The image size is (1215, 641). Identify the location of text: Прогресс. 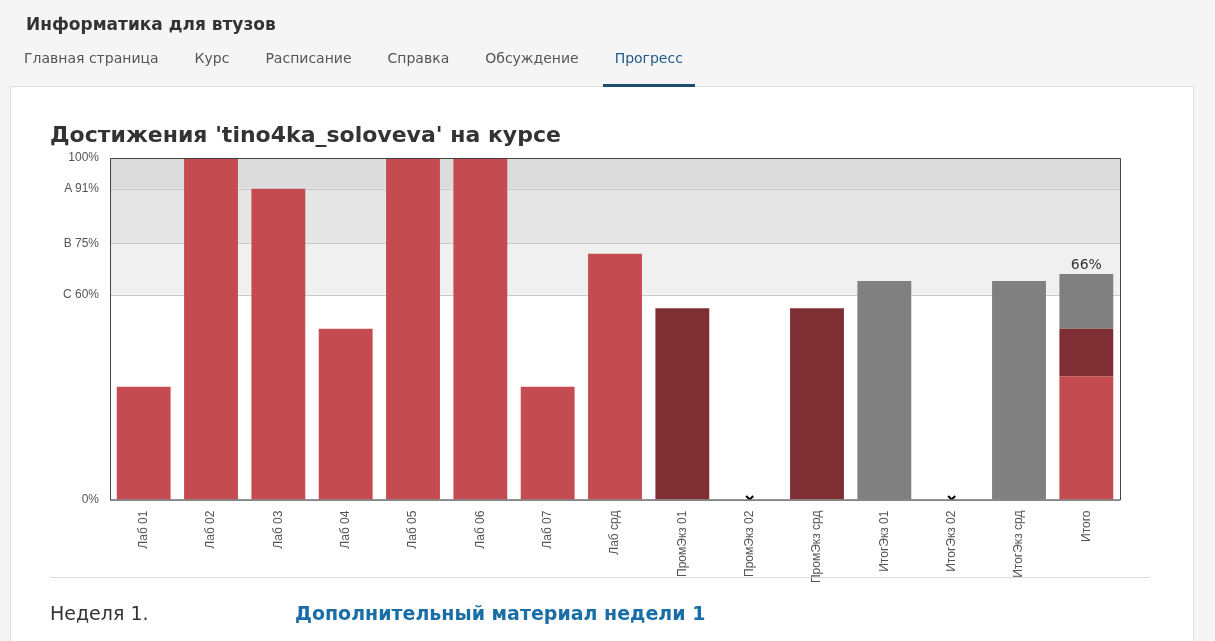
(648, 68).